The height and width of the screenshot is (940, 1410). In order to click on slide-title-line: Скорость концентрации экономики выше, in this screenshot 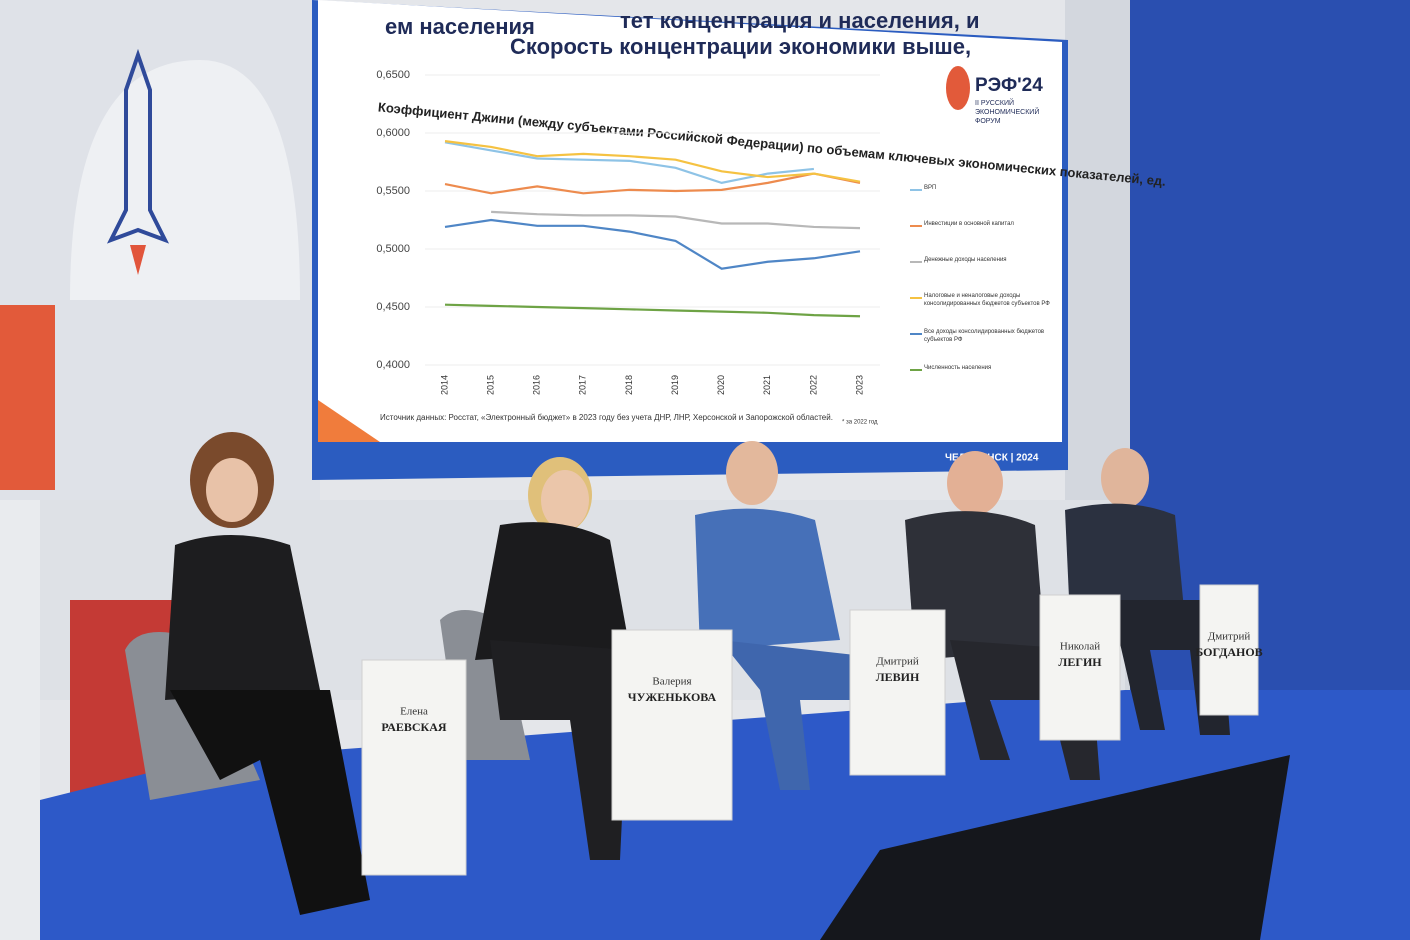, I will do `click(740, 46)`.